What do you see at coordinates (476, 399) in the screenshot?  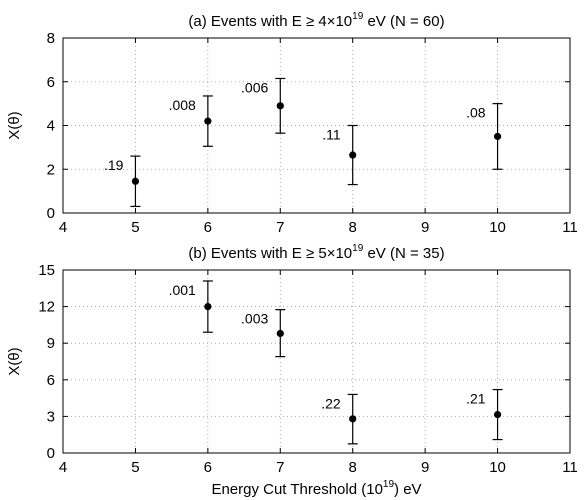 I see `point-label: .21` at bounding box center [476, 399].